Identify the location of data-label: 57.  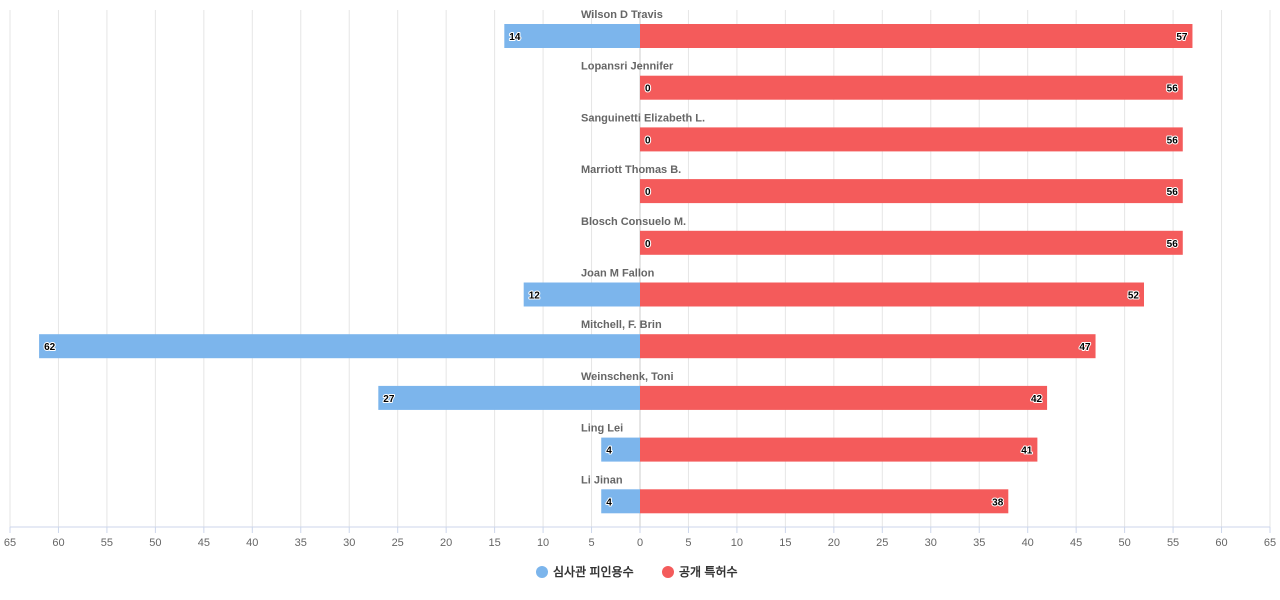
(1182, 37).